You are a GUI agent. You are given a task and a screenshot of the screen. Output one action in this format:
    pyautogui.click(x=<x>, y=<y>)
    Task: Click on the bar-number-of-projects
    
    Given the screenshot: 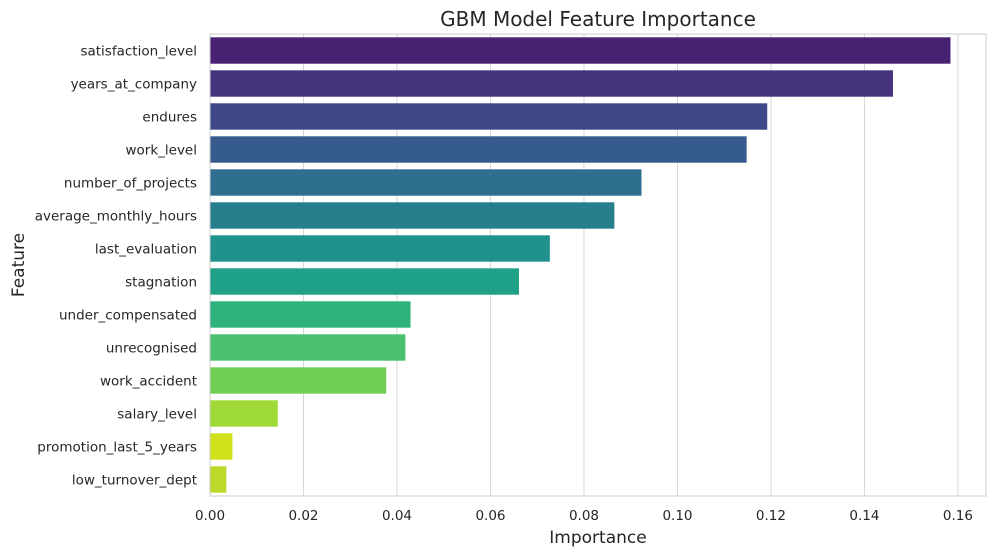 What is the action you would take?
    pyautogui.click(x=426, y=182)
    